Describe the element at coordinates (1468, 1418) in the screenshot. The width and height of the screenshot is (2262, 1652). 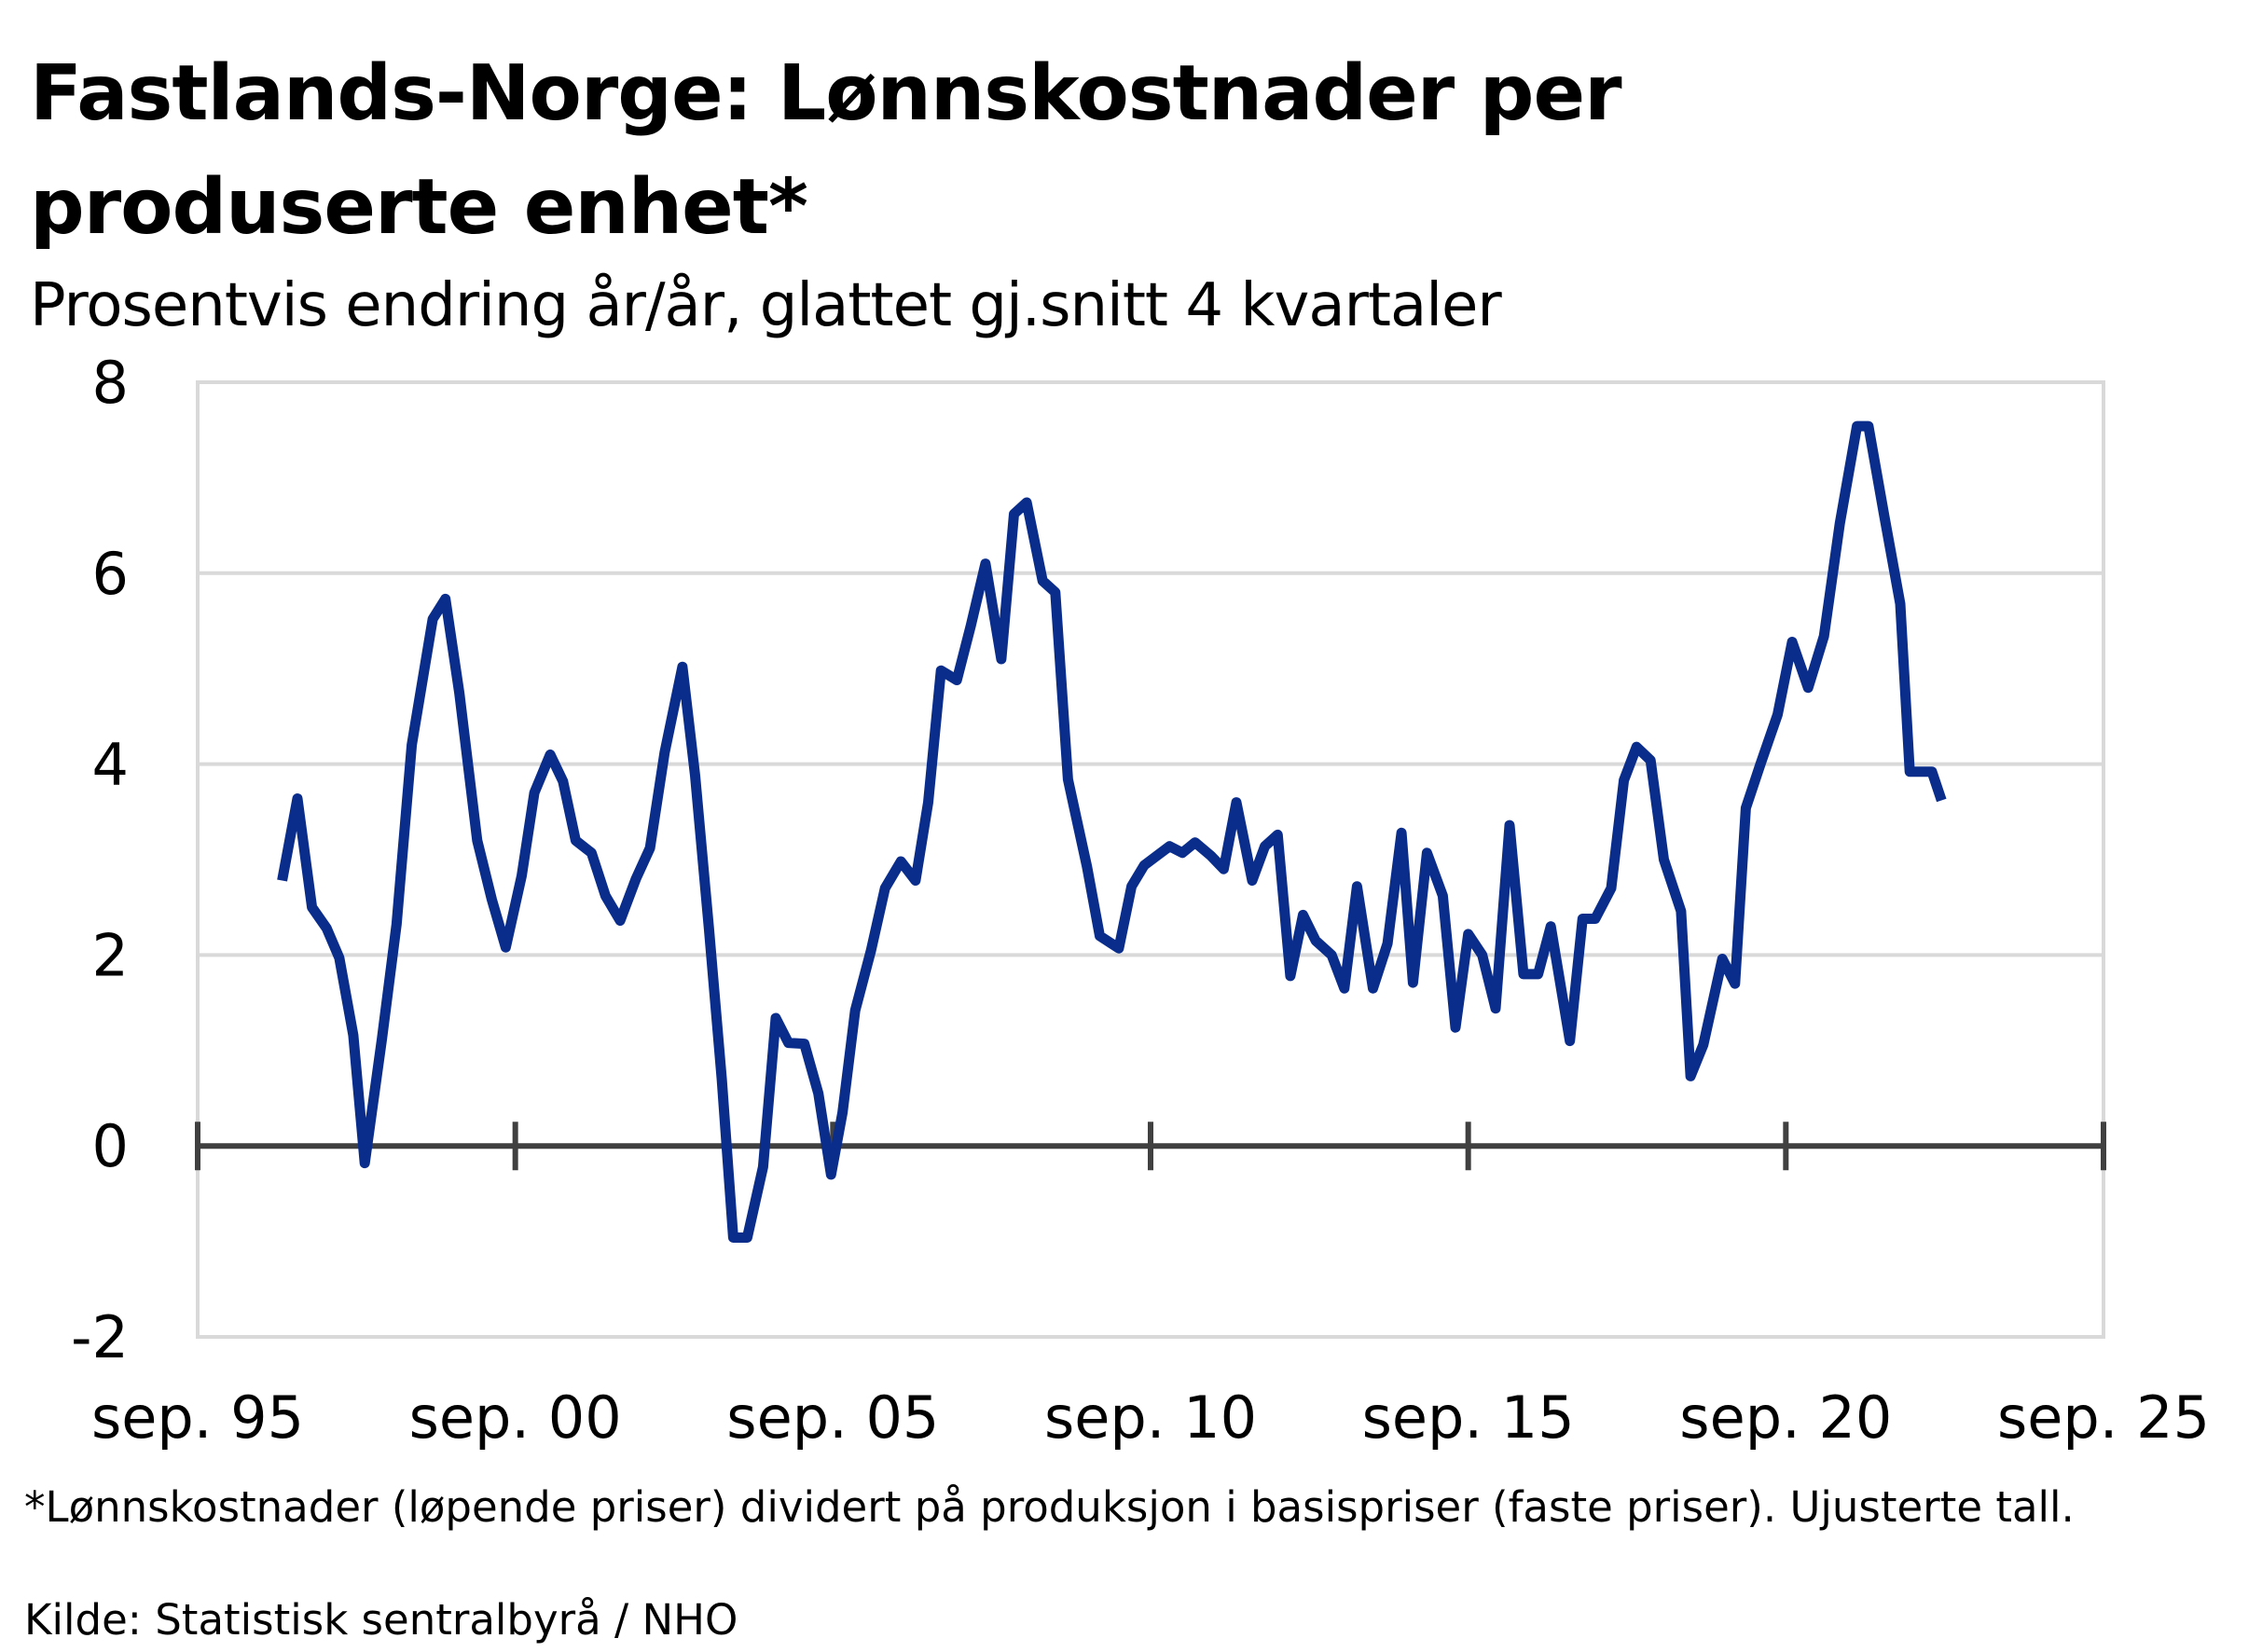
I see `x-tick-label: sep. 15` at that location.